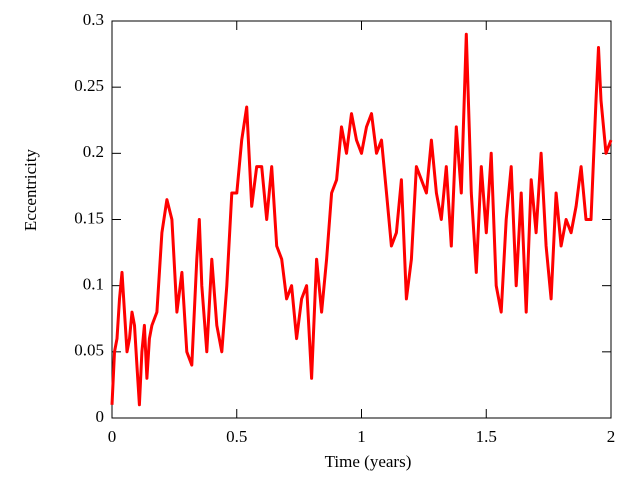  I want to click on y-tick-label: 0.15, so click(89, 217).